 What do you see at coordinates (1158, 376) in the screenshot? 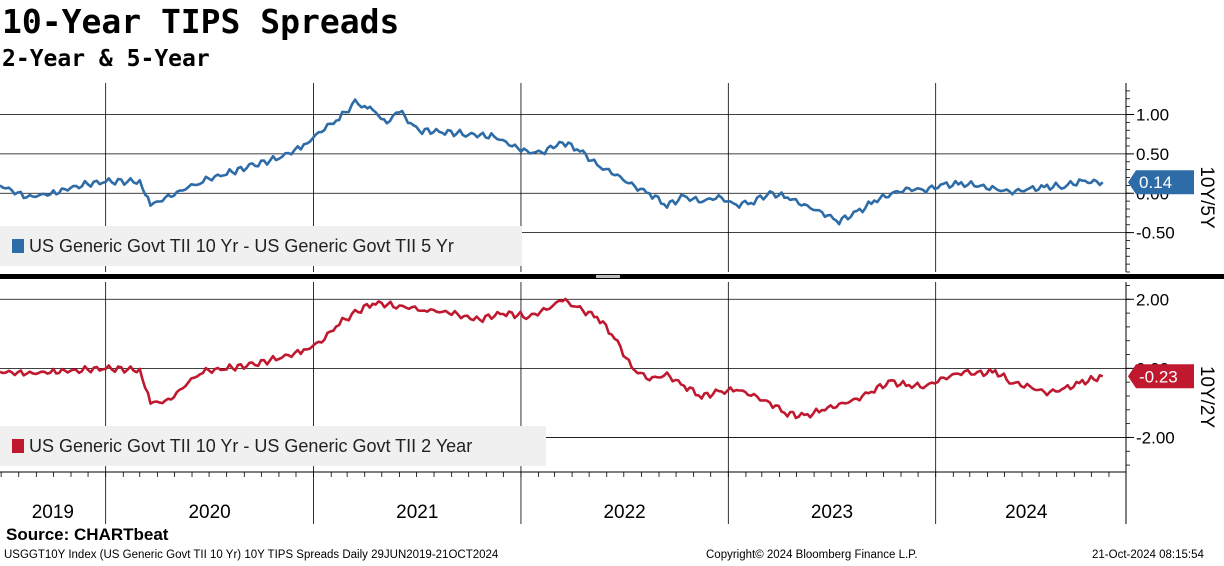
I see `last-value-label: -0.23` at bounding box center [1158, 376].